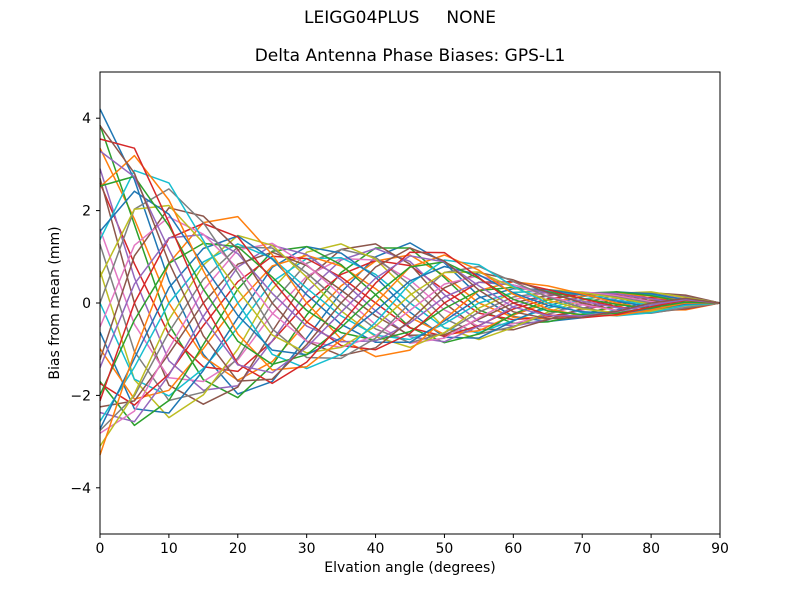 The image size is (800, 600). I want to click on chart-title: Delta Antenna Phase Biases: GPS-L1, so click(410, 56).